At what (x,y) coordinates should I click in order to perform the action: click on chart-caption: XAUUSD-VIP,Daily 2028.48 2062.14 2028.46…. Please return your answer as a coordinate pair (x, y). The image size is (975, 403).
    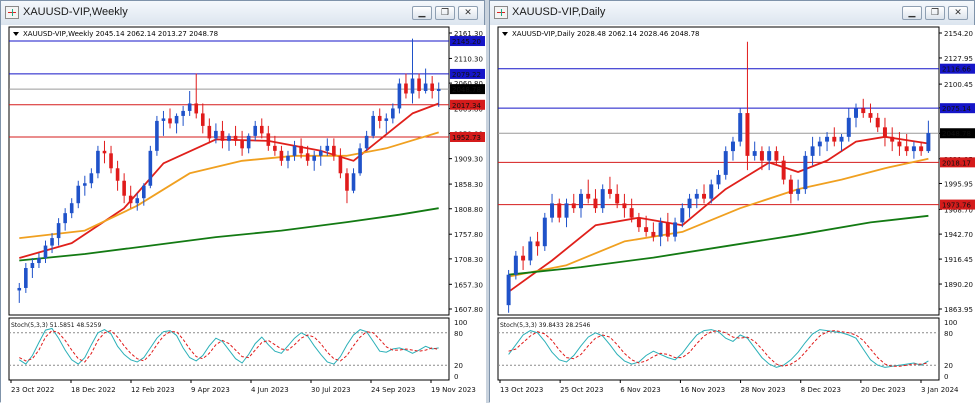
    Looking at the image, I should click on (605, 34).